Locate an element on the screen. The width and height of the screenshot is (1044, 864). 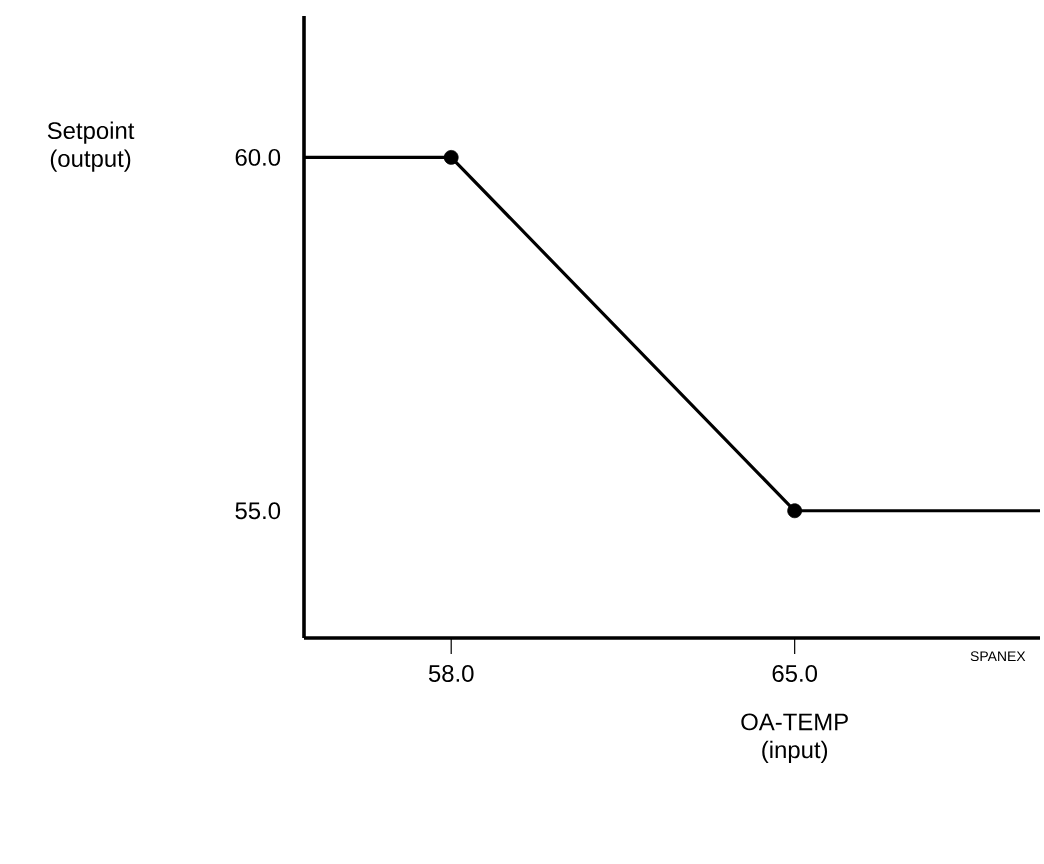
y-tick-label: 55.0 is located at coordinates (258, 511).